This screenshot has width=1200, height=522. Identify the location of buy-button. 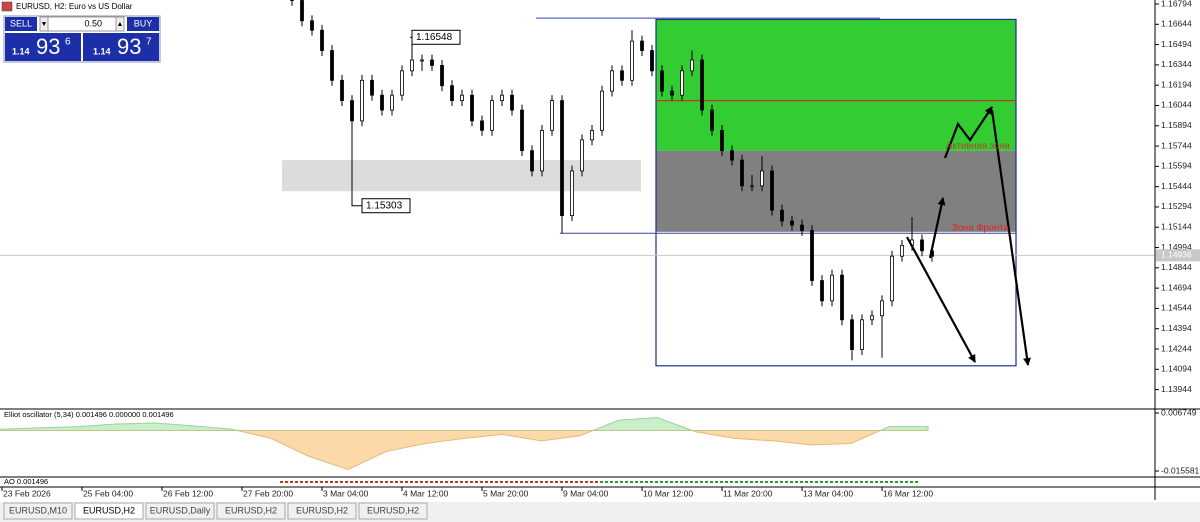
(143, 24).